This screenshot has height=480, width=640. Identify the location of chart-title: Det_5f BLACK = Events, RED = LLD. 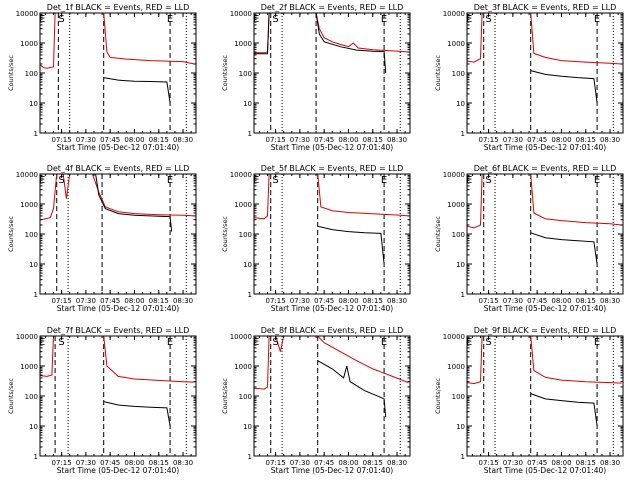
(332, 168).